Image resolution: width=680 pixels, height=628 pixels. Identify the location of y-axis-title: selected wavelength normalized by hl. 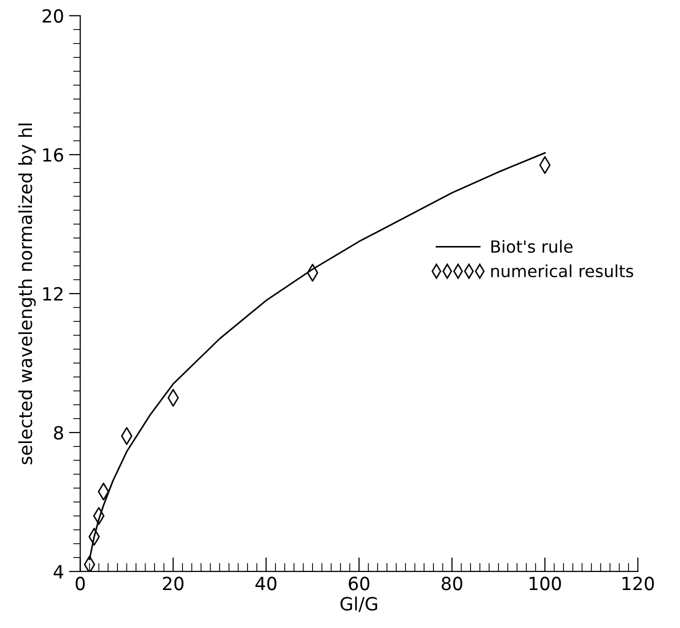
(27, 294).